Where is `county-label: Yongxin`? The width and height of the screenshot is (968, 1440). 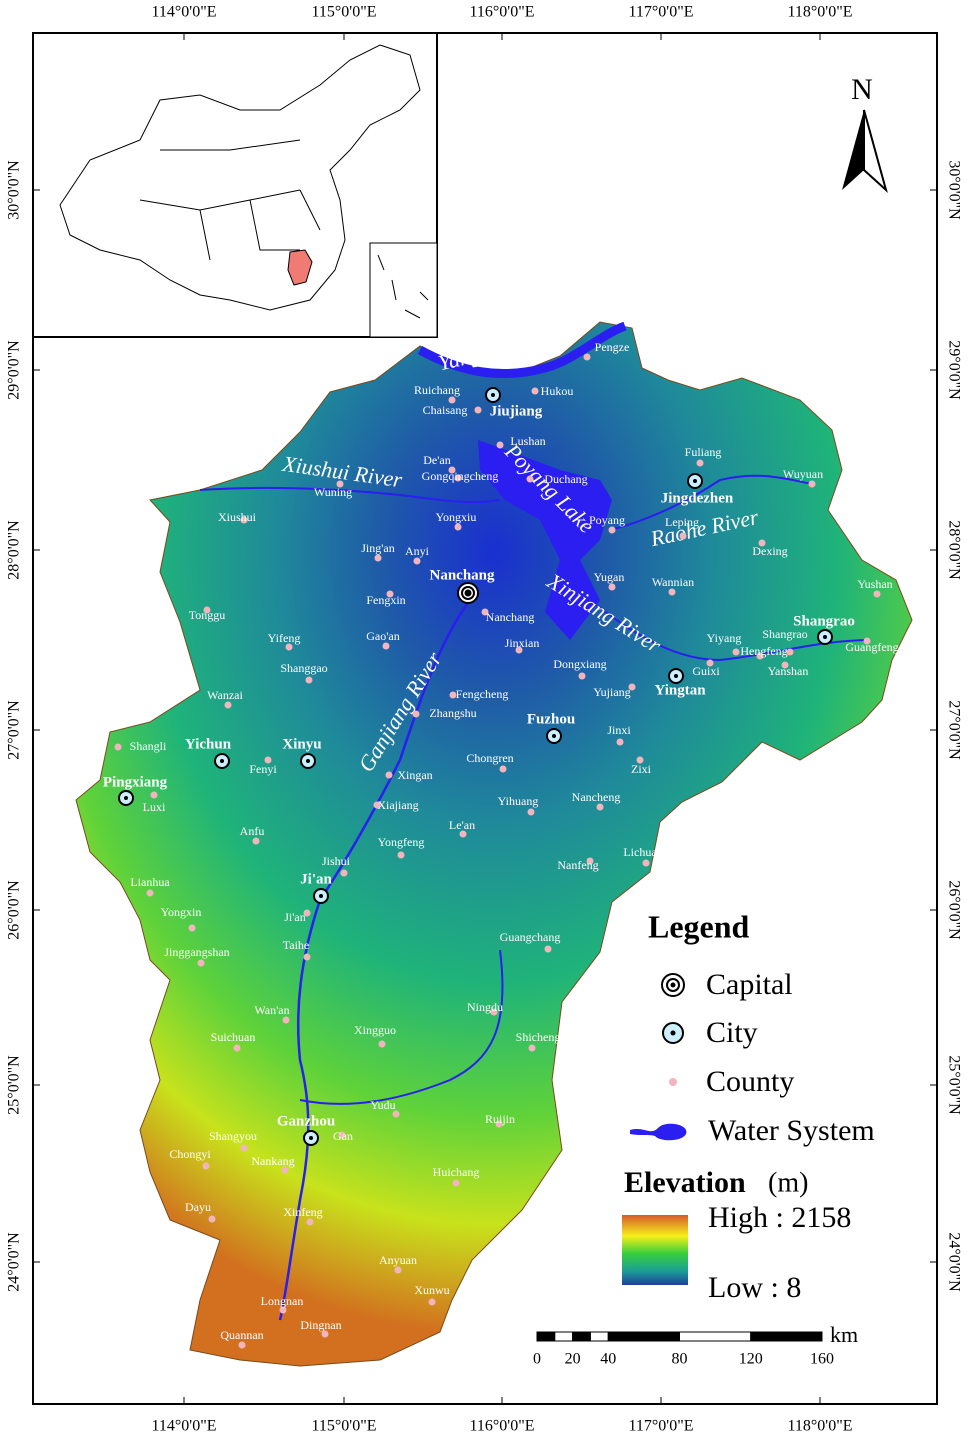 county-label: Yongxin is located at coordinates (181, 912).